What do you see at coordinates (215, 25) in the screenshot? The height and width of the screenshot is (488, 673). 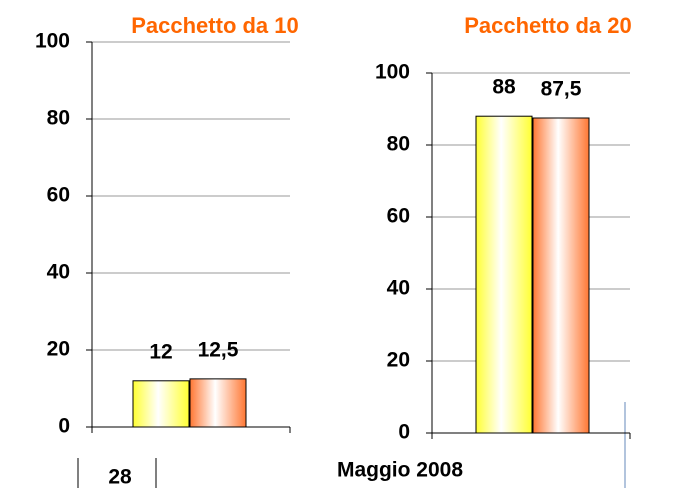 I see `chart-title: Pacchetto da 10` at bounding box center [215, 25].